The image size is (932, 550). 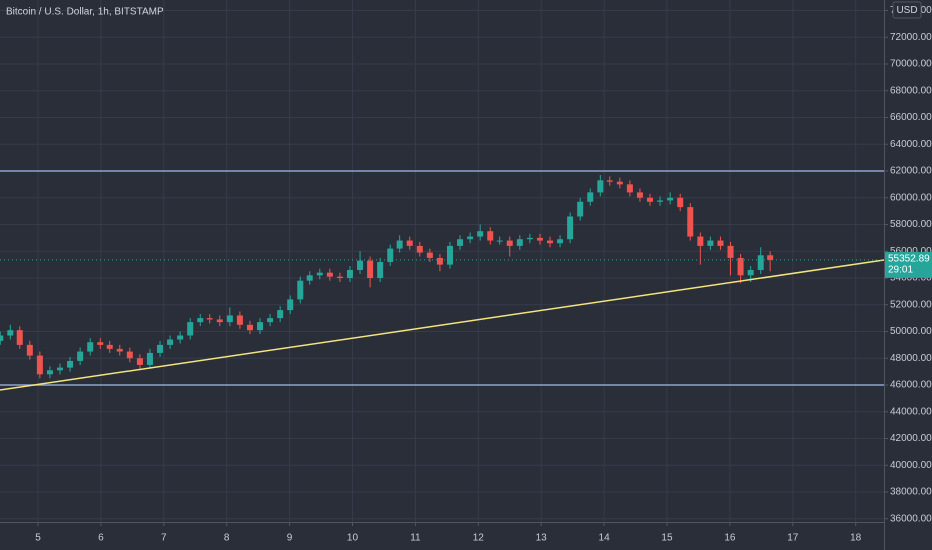 What do you see at coordinates (911, 144) in the screenshot?
I see `y-tick-label: 64000.00` at bounding box center [911, 144].